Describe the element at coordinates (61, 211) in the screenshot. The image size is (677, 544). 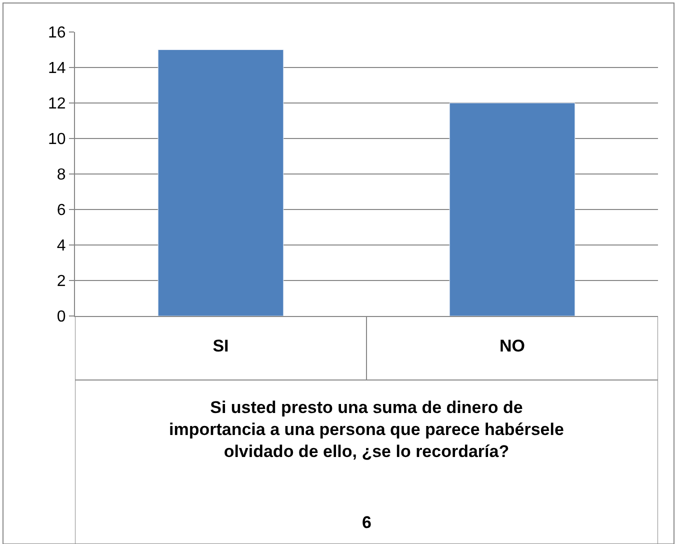
I see `y-tick-label: 6` at that location.